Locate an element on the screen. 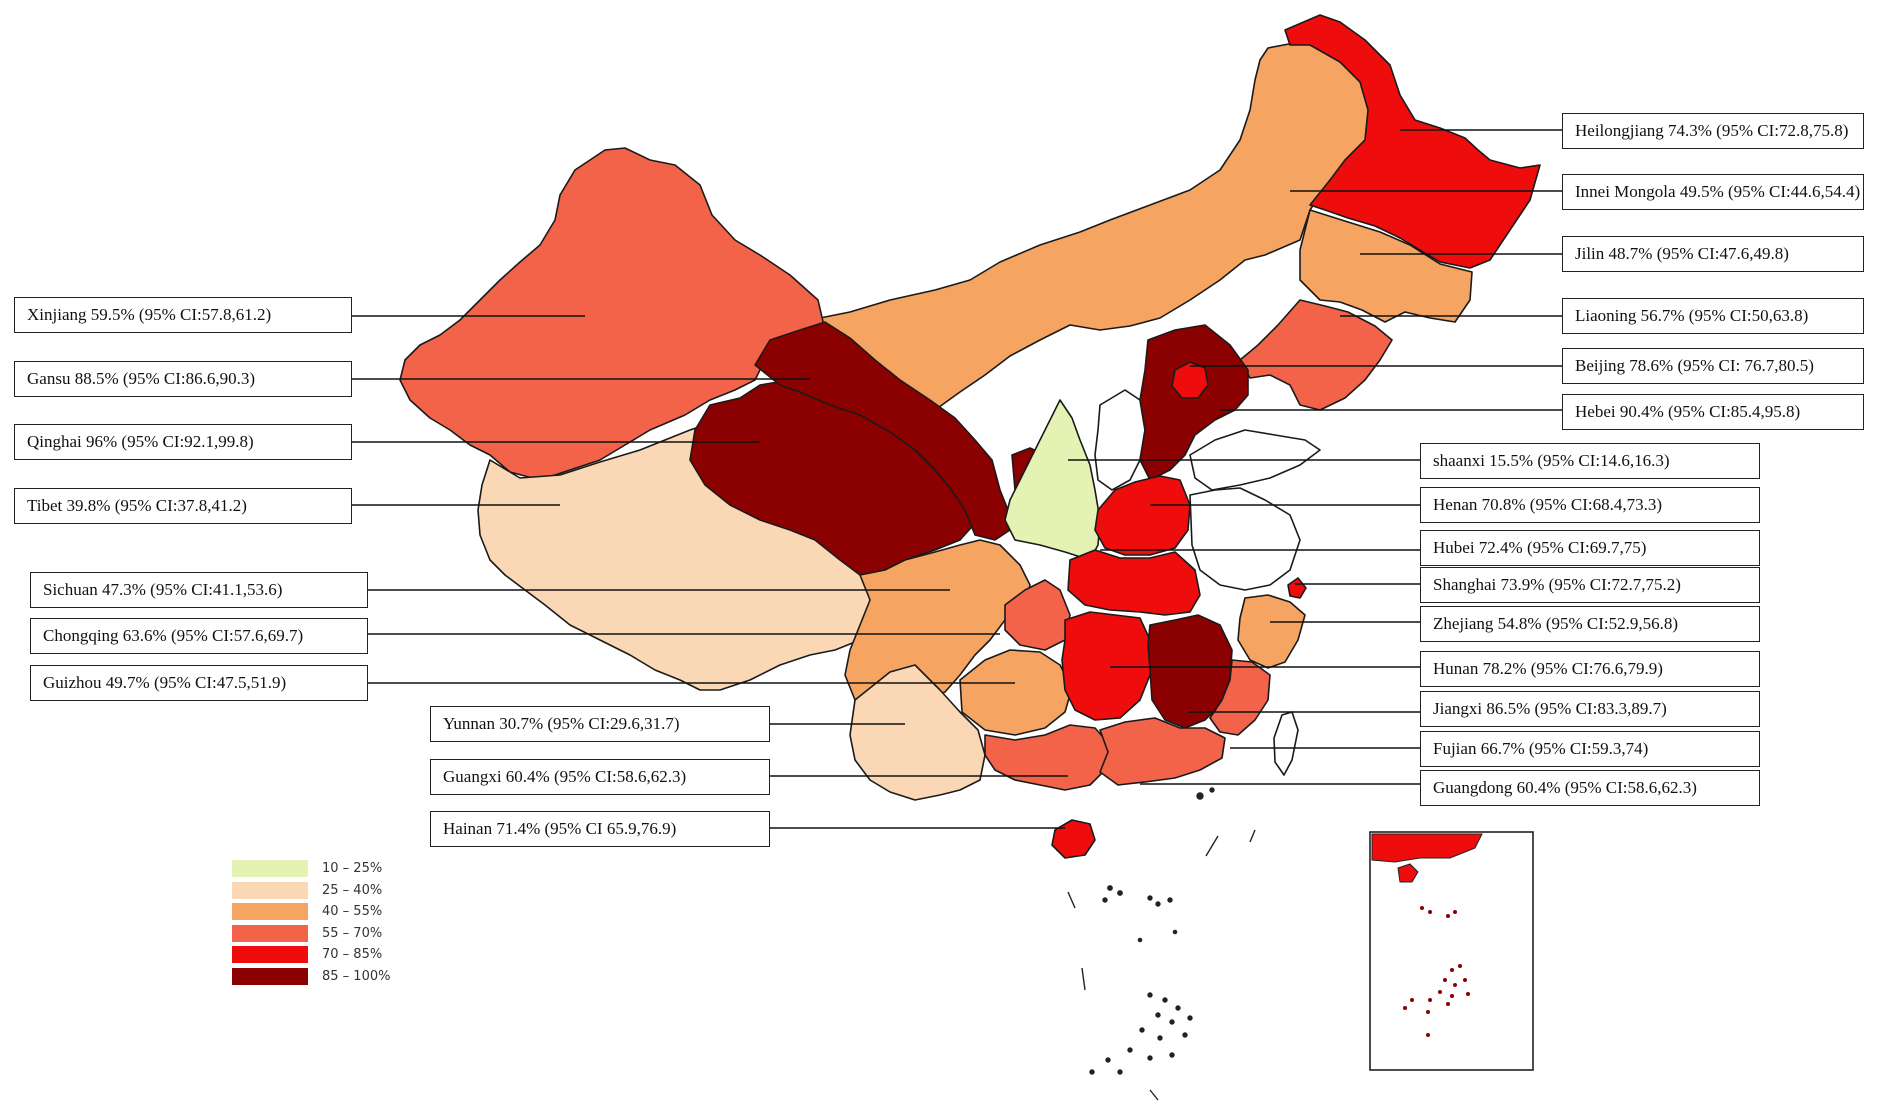  region-shanghai is located at coordinates (1297, 588).